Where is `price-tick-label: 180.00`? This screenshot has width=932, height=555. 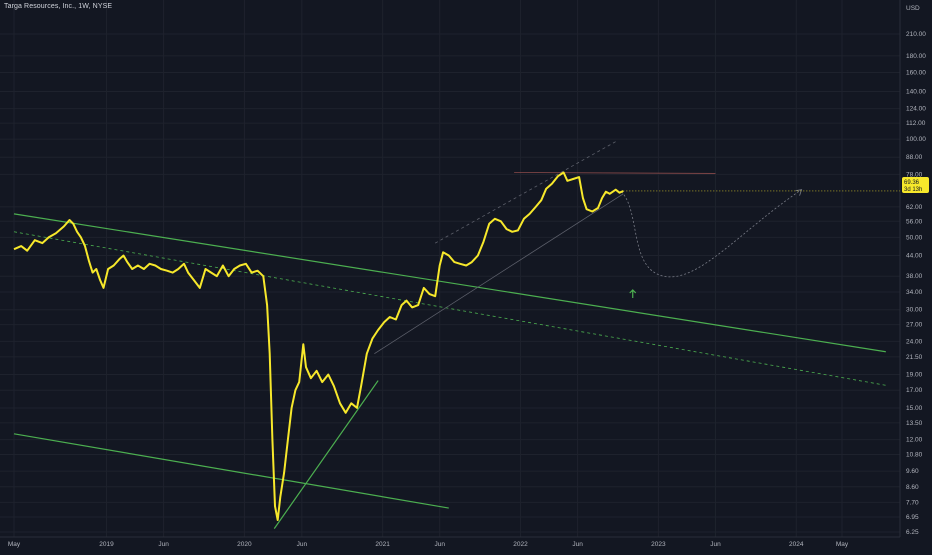
price-tick-label: 180.00 is located at coordinates (916, 56).